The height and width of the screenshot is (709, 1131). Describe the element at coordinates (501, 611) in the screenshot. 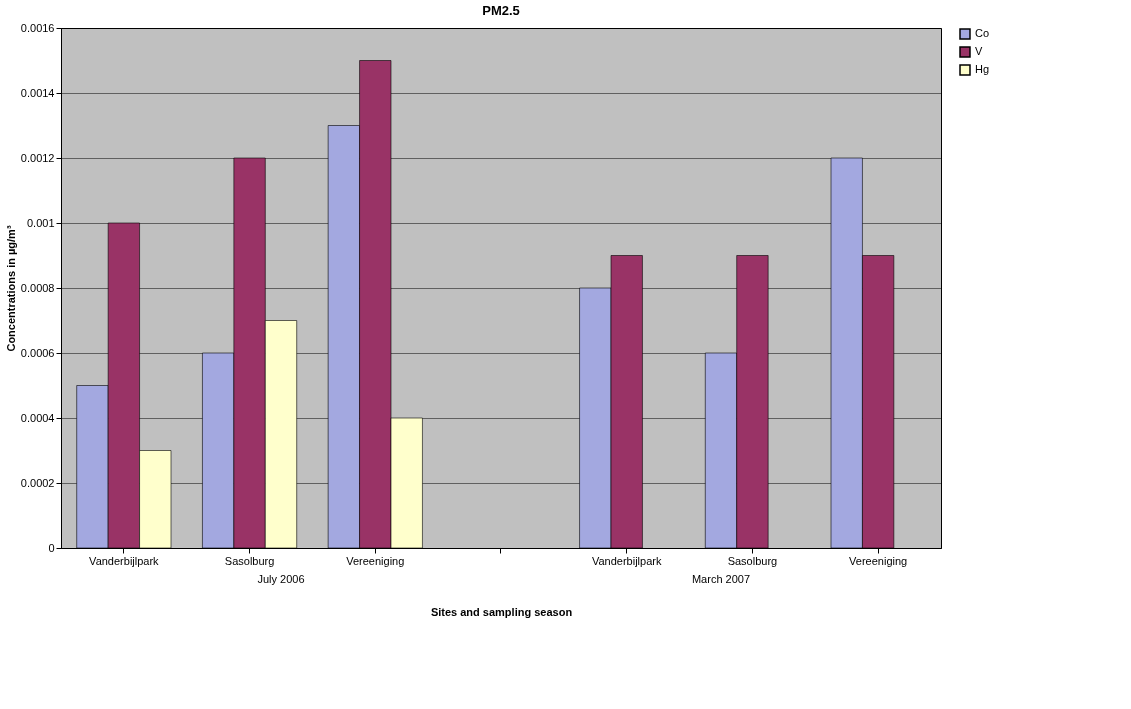

I see `x-axis-title: Sites and sampling season` at that location.